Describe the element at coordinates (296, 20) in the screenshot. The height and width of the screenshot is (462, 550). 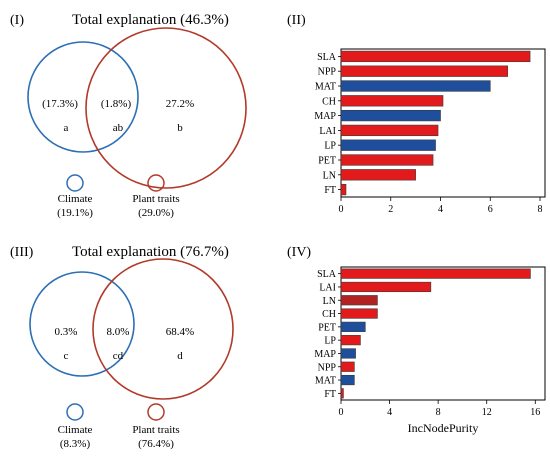
I see `panel-label-II: (II)` at that location.